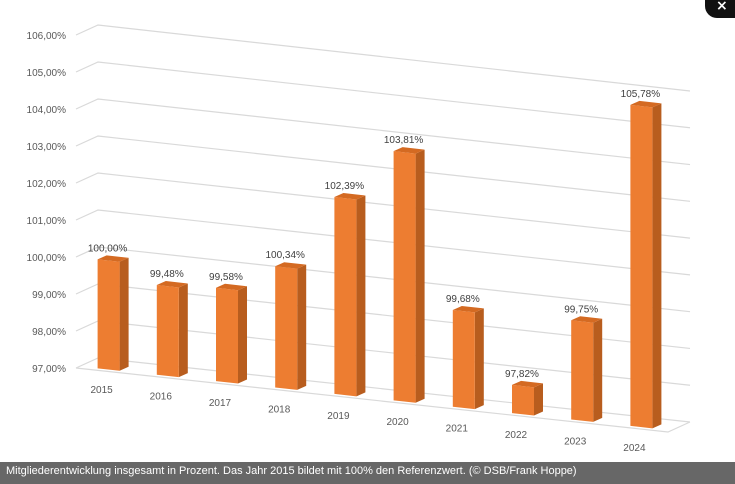 The image size is (735, 484). What do you see at coordinates (172, 329) in the screenshot?
I see `bar-2016` at bounding box center [172, 329].